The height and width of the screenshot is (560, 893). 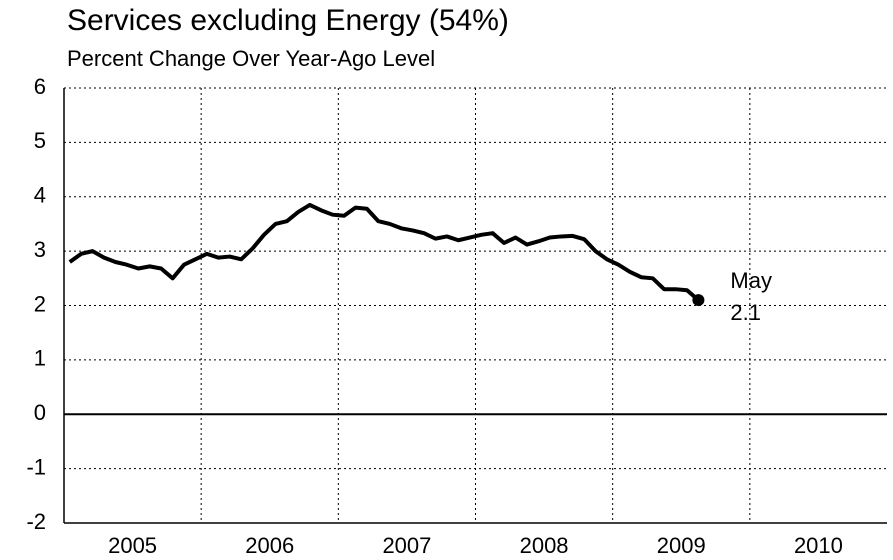 What do you see at coordinates (745, 312) in the screenshot?
I see `annotation-value: 2.1` at bounding box center [745, 312].